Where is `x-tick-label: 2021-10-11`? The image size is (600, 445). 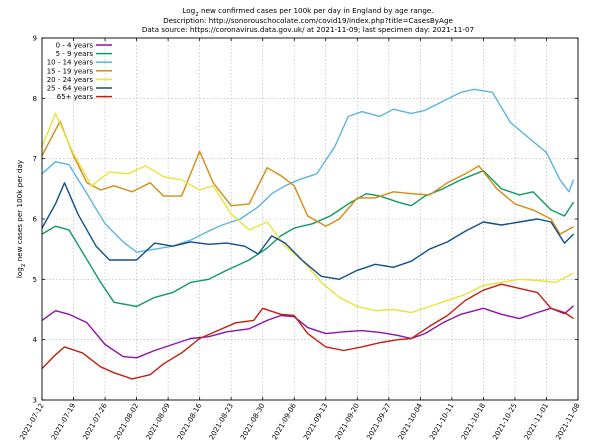
x-tick-label: 2021-10-11 is located at coordinates (441, 421).